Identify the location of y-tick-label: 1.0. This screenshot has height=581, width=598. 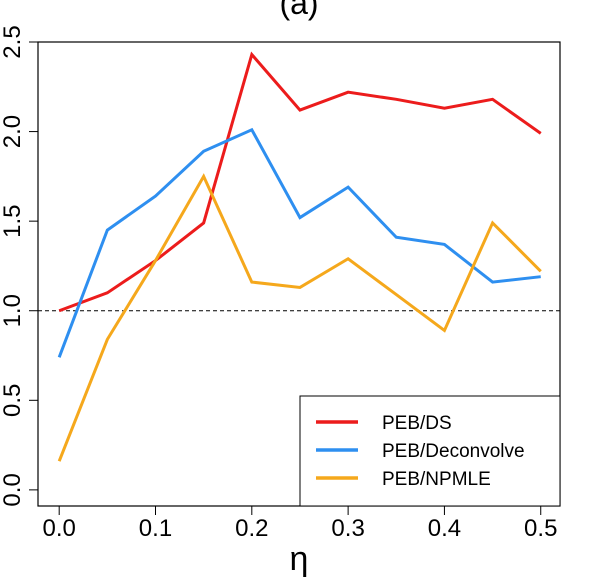
(13, 310).